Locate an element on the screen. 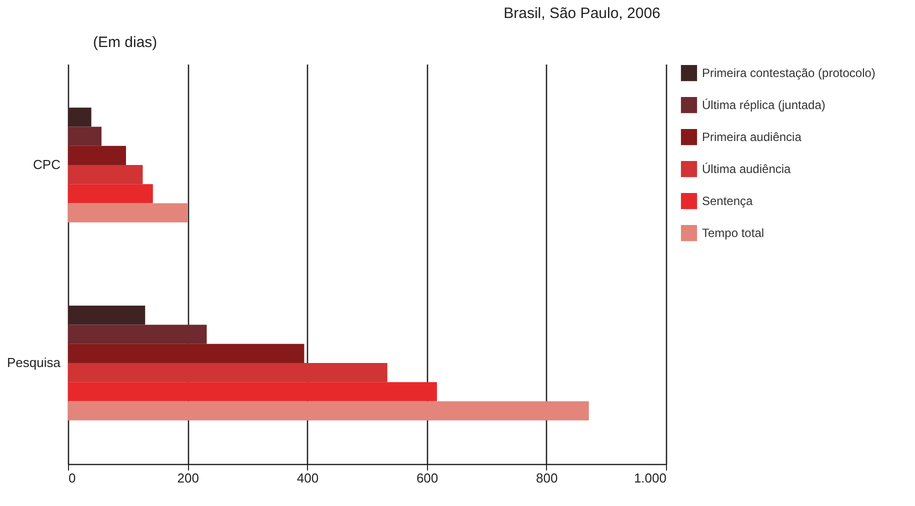  y-tick-label: CPC is located at coordinates (46, 164).